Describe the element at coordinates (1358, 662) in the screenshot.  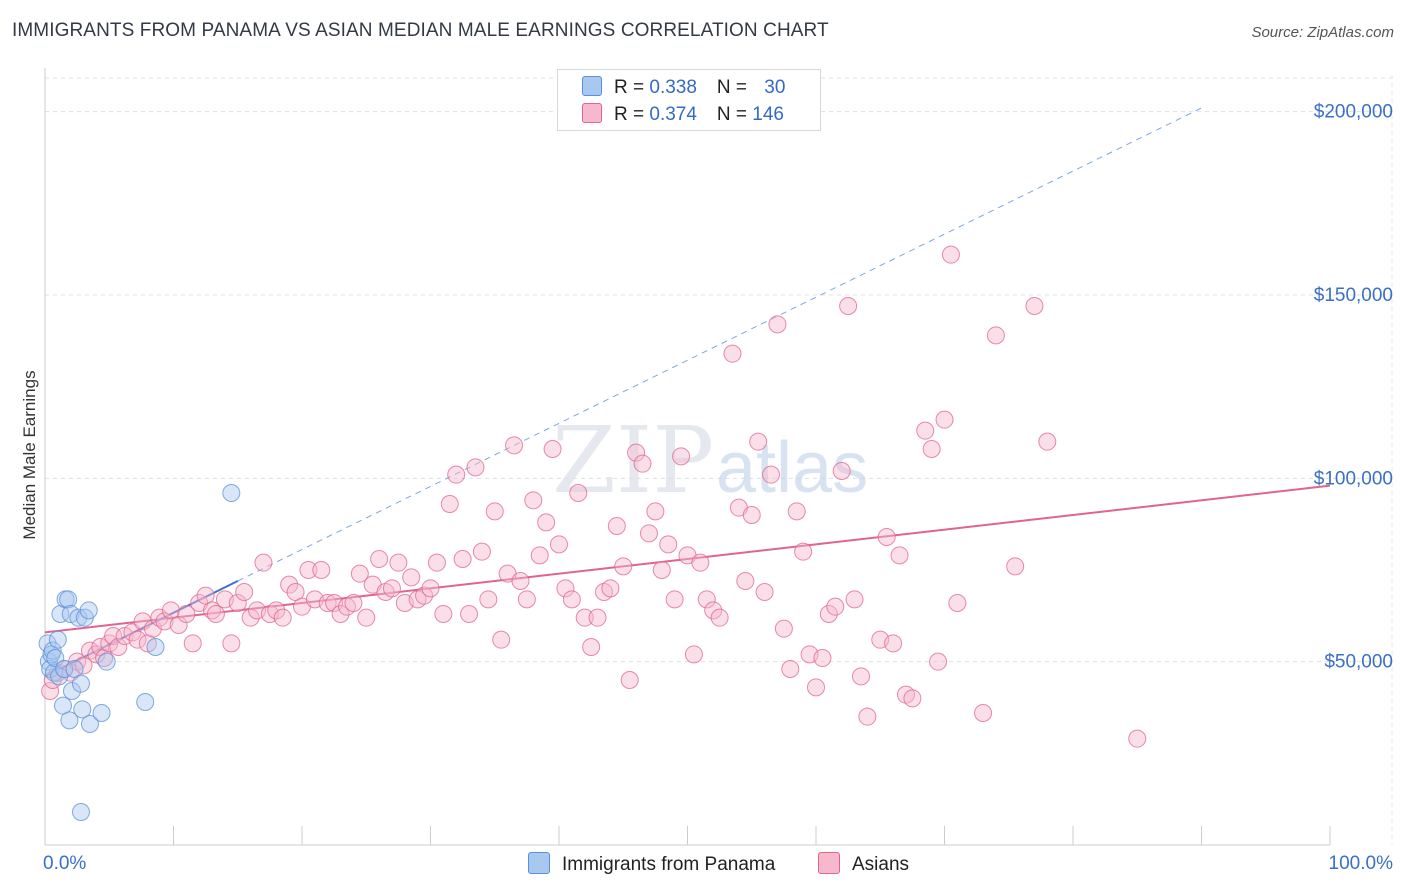
I see `y-tick-label: $50,000` at that location.